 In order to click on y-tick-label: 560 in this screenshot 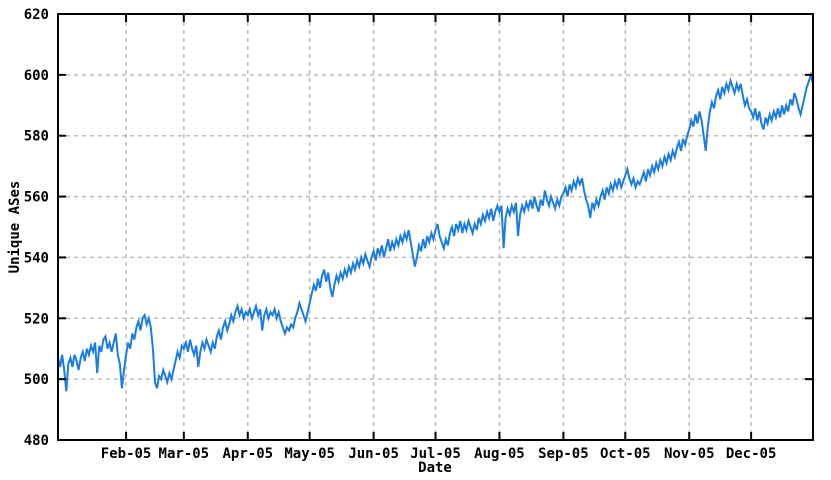, I will do `click(36, 198)`.